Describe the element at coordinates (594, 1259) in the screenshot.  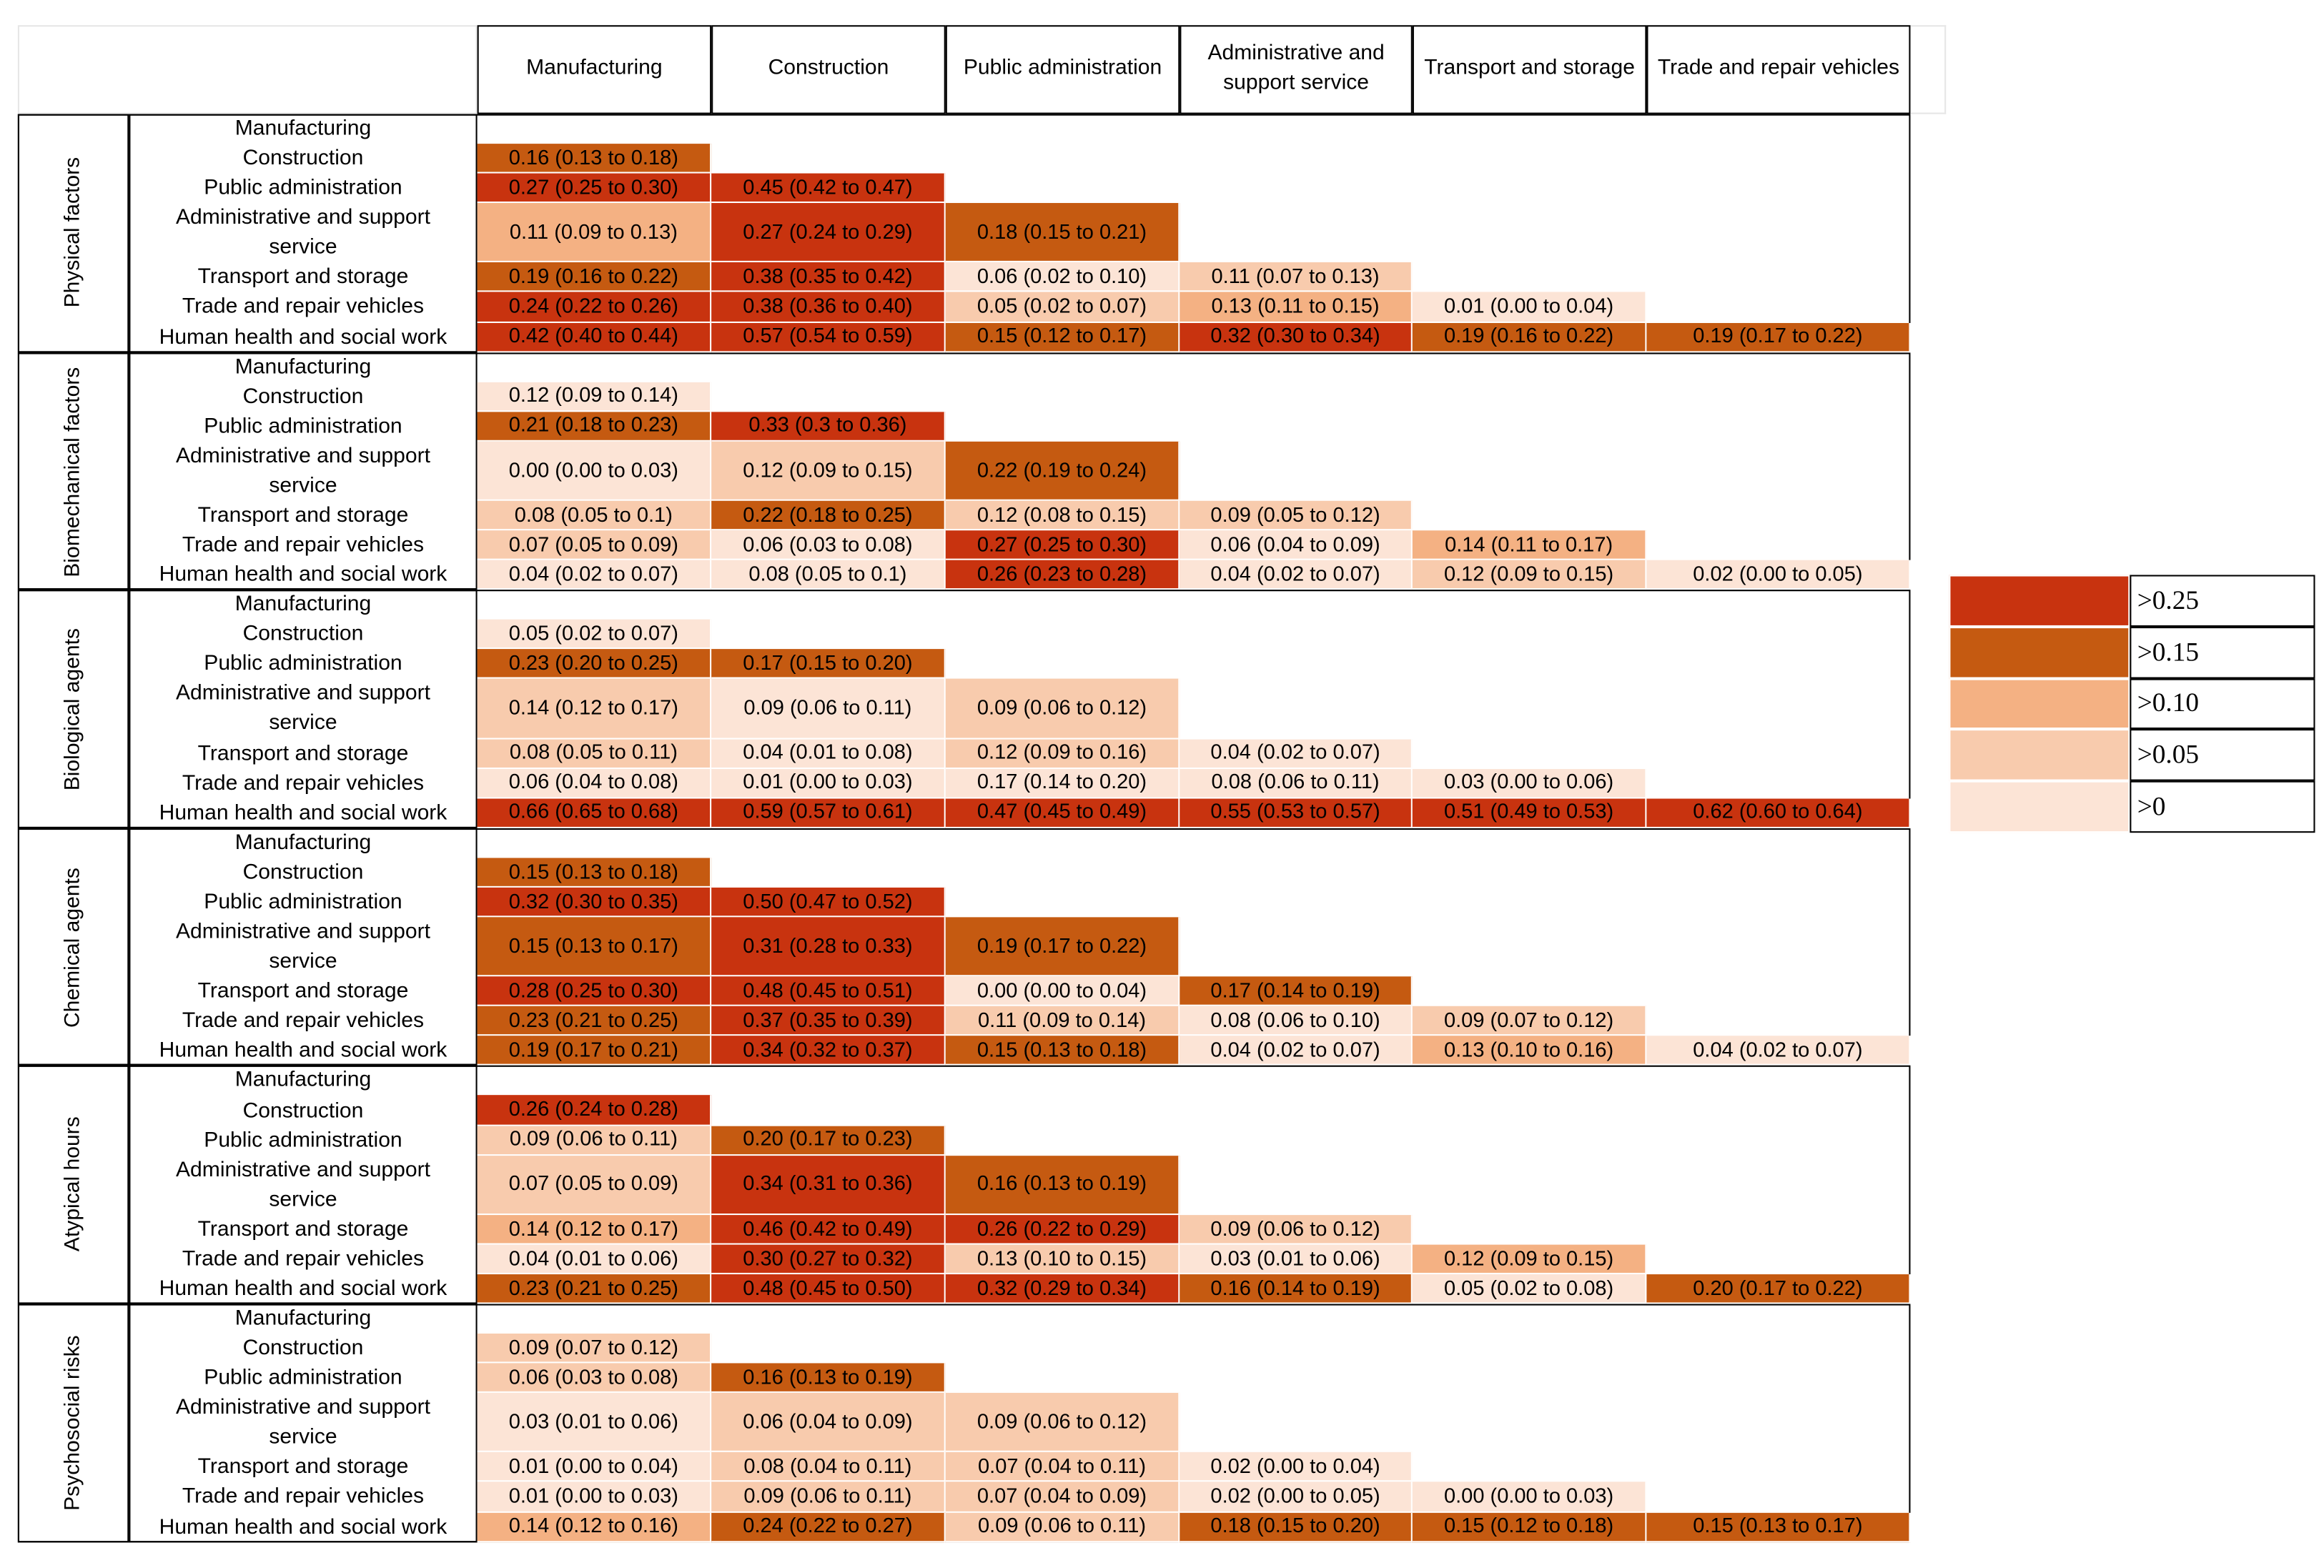
I see `value-cell: 0.04 (0.01 to 0.06)` at that location.